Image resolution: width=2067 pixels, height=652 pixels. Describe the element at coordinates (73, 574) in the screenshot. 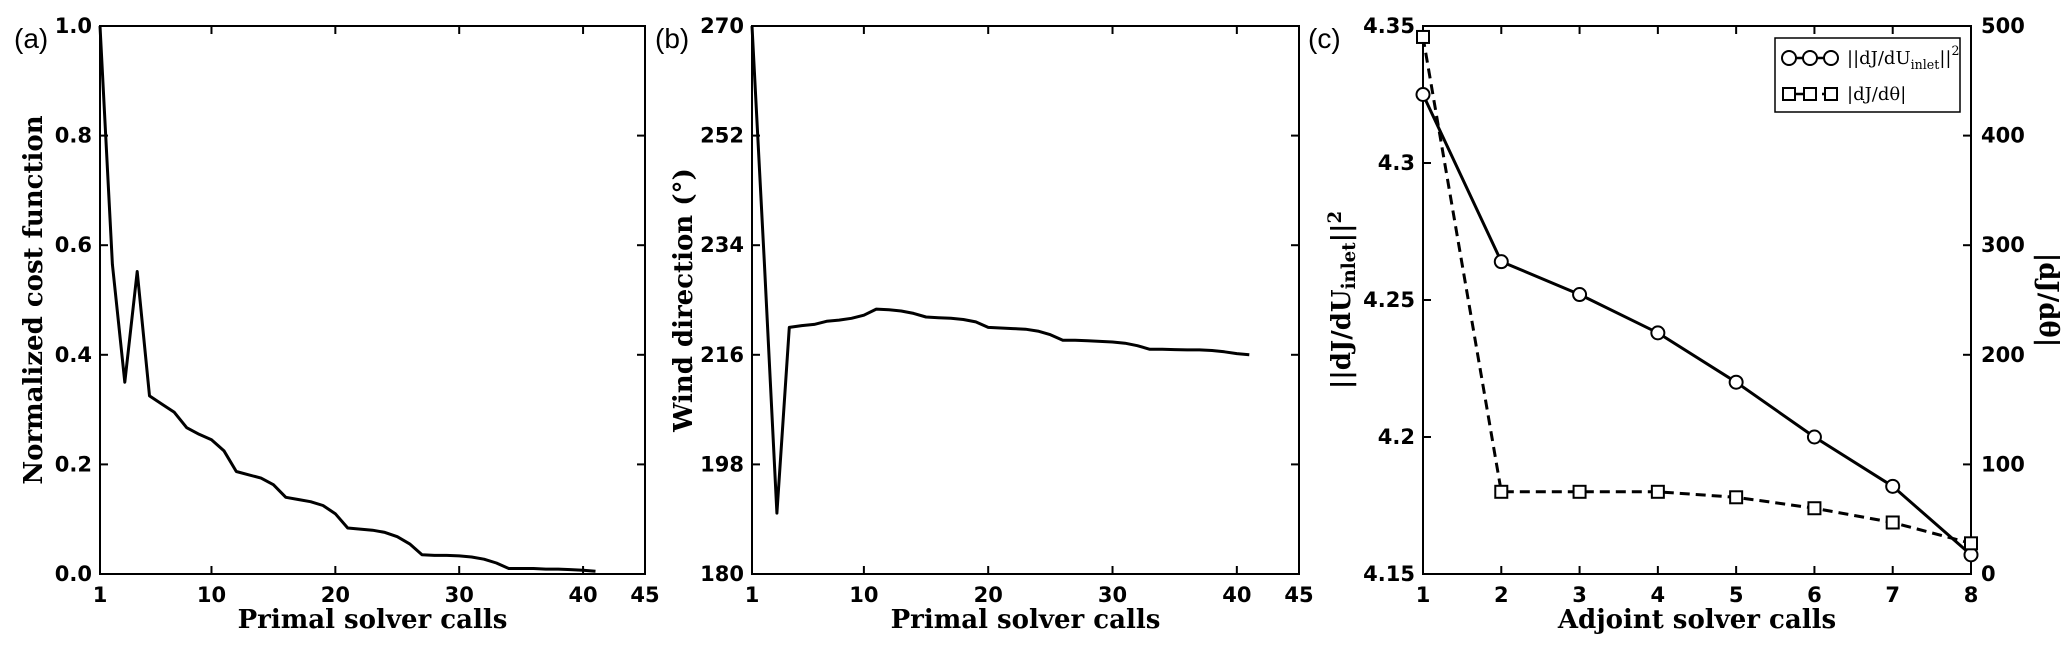

I see `y-tick-label: 0.0` at that location.